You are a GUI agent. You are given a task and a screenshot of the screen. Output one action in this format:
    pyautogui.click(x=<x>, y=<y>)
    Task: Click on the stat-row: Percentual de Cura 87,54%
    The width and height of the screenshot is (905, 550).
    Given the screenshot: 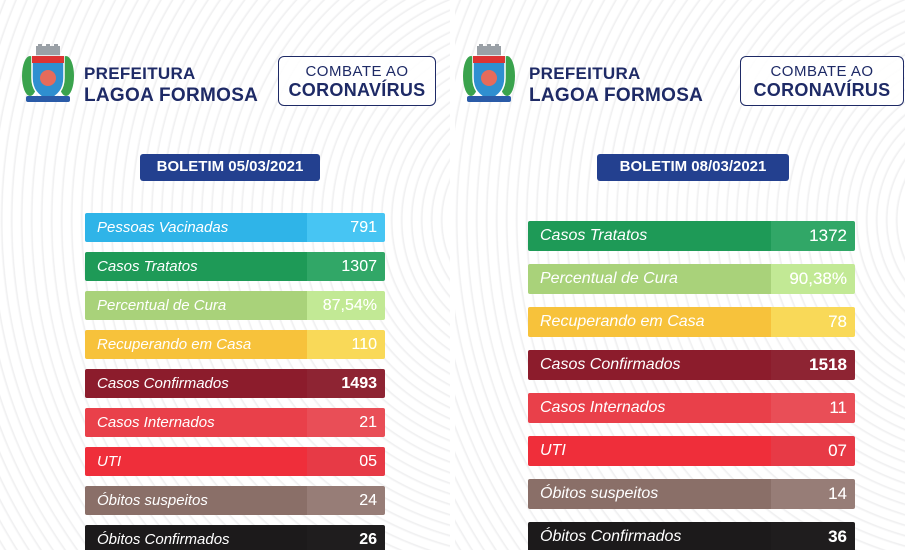 What is the action you would take?
    pyautogui.click(x=235, y=305)
    